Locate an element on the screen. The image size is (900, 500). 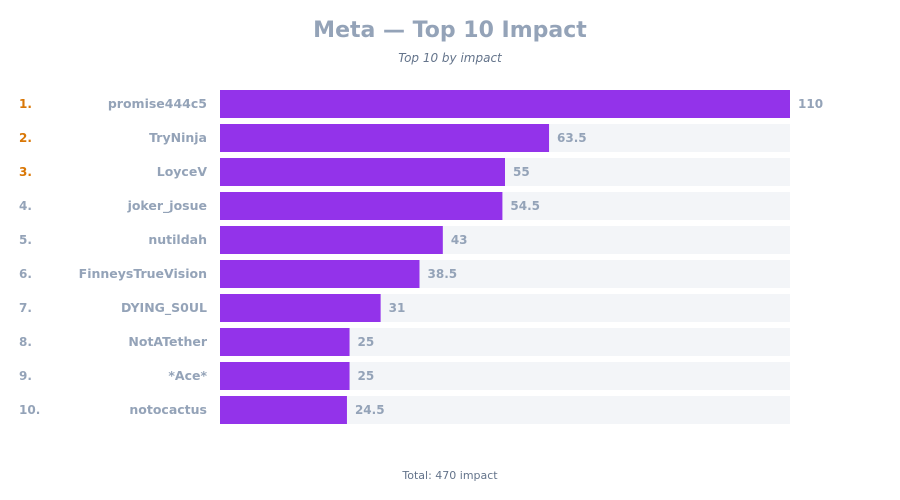
value-label: 63.5 is located at coordinates (572, 138).